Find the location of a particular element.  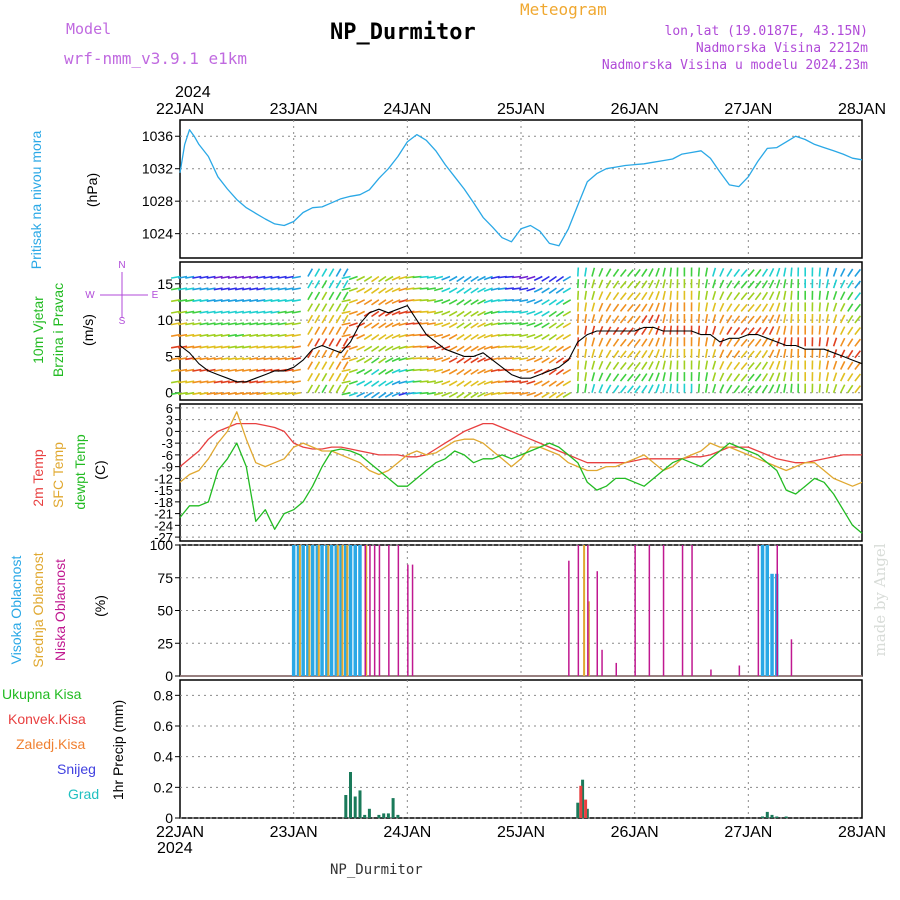

cloud-bar-high is located at coordinates (346, 610).